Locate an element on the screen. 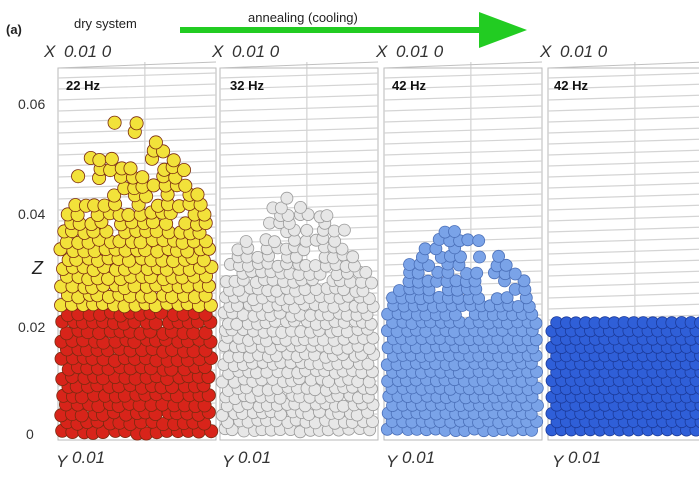  panel-1-frequency: 22 Hz is located at coordinates (83, 85).